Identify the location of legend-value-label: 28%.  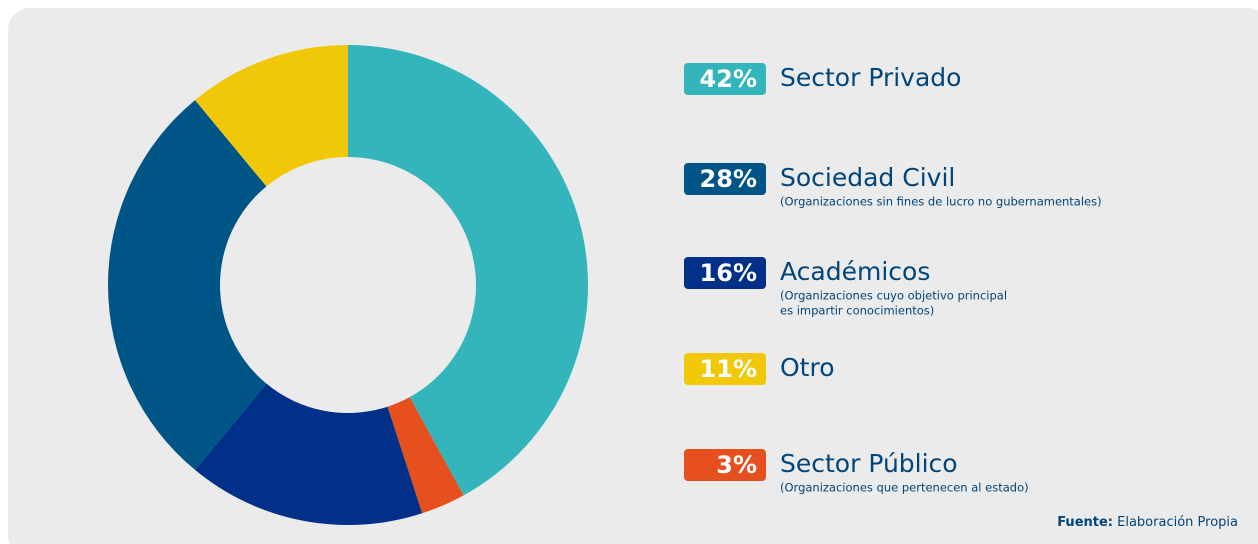
(728, 179).